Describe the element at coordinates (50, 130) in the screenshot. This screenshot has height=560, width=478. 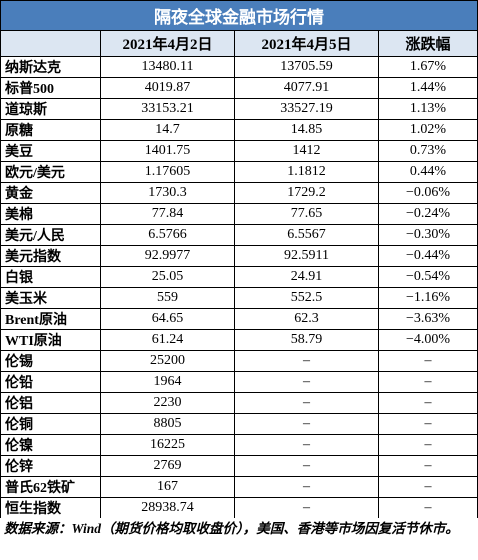
I see `row-name: 原糖` at that location.